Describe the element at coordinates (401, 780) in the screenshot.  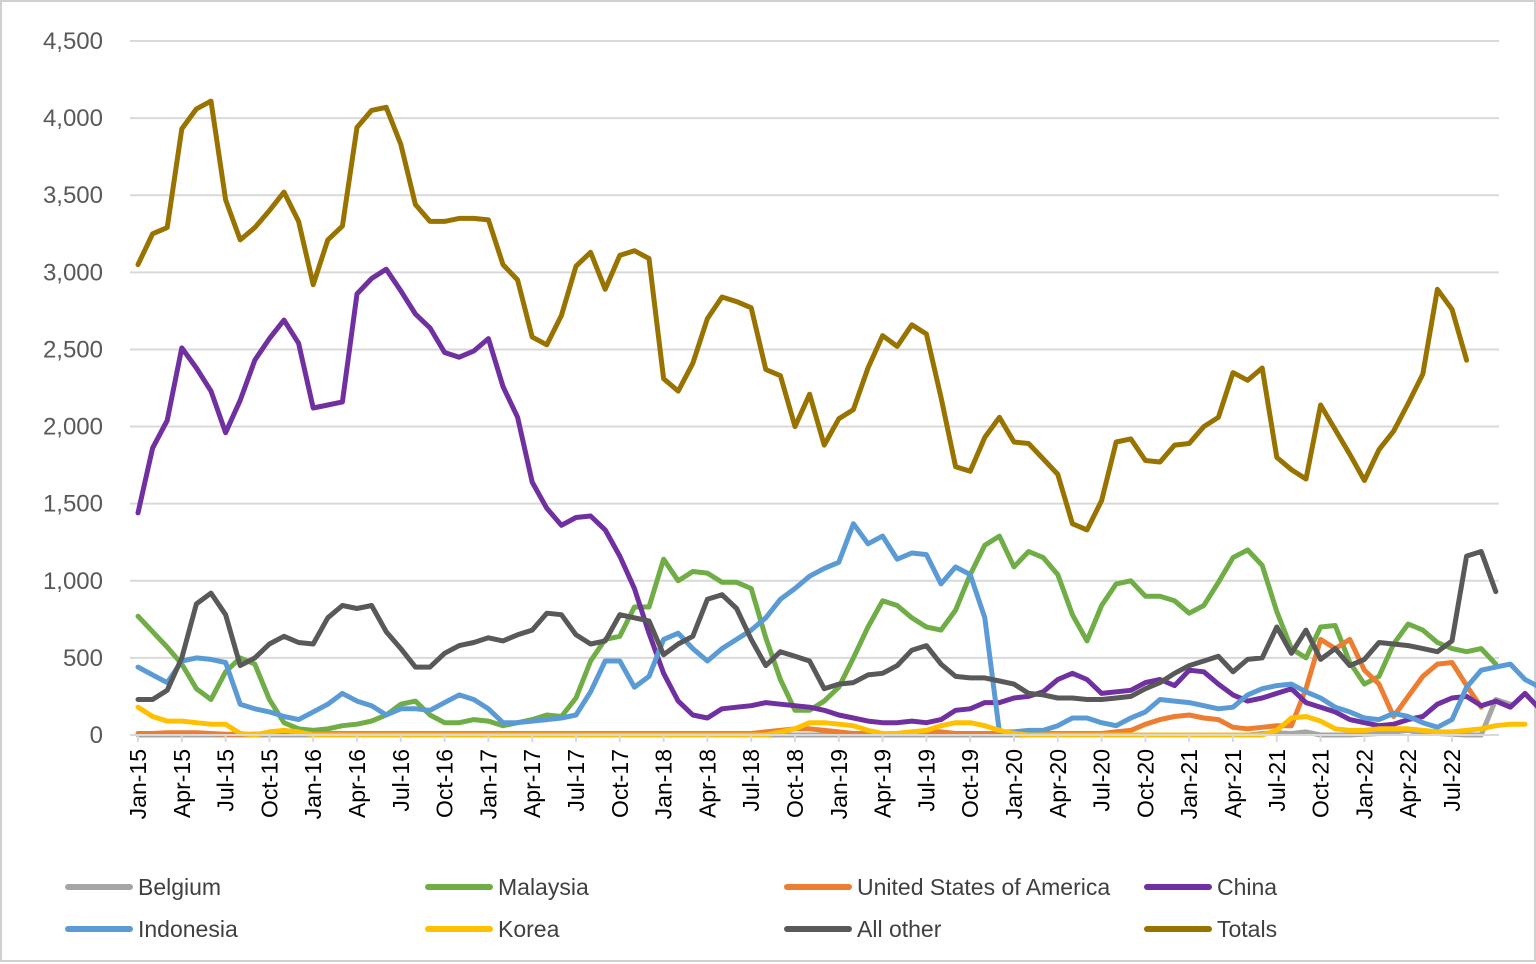
I see `x-tick-label: Jul-16` at that location.